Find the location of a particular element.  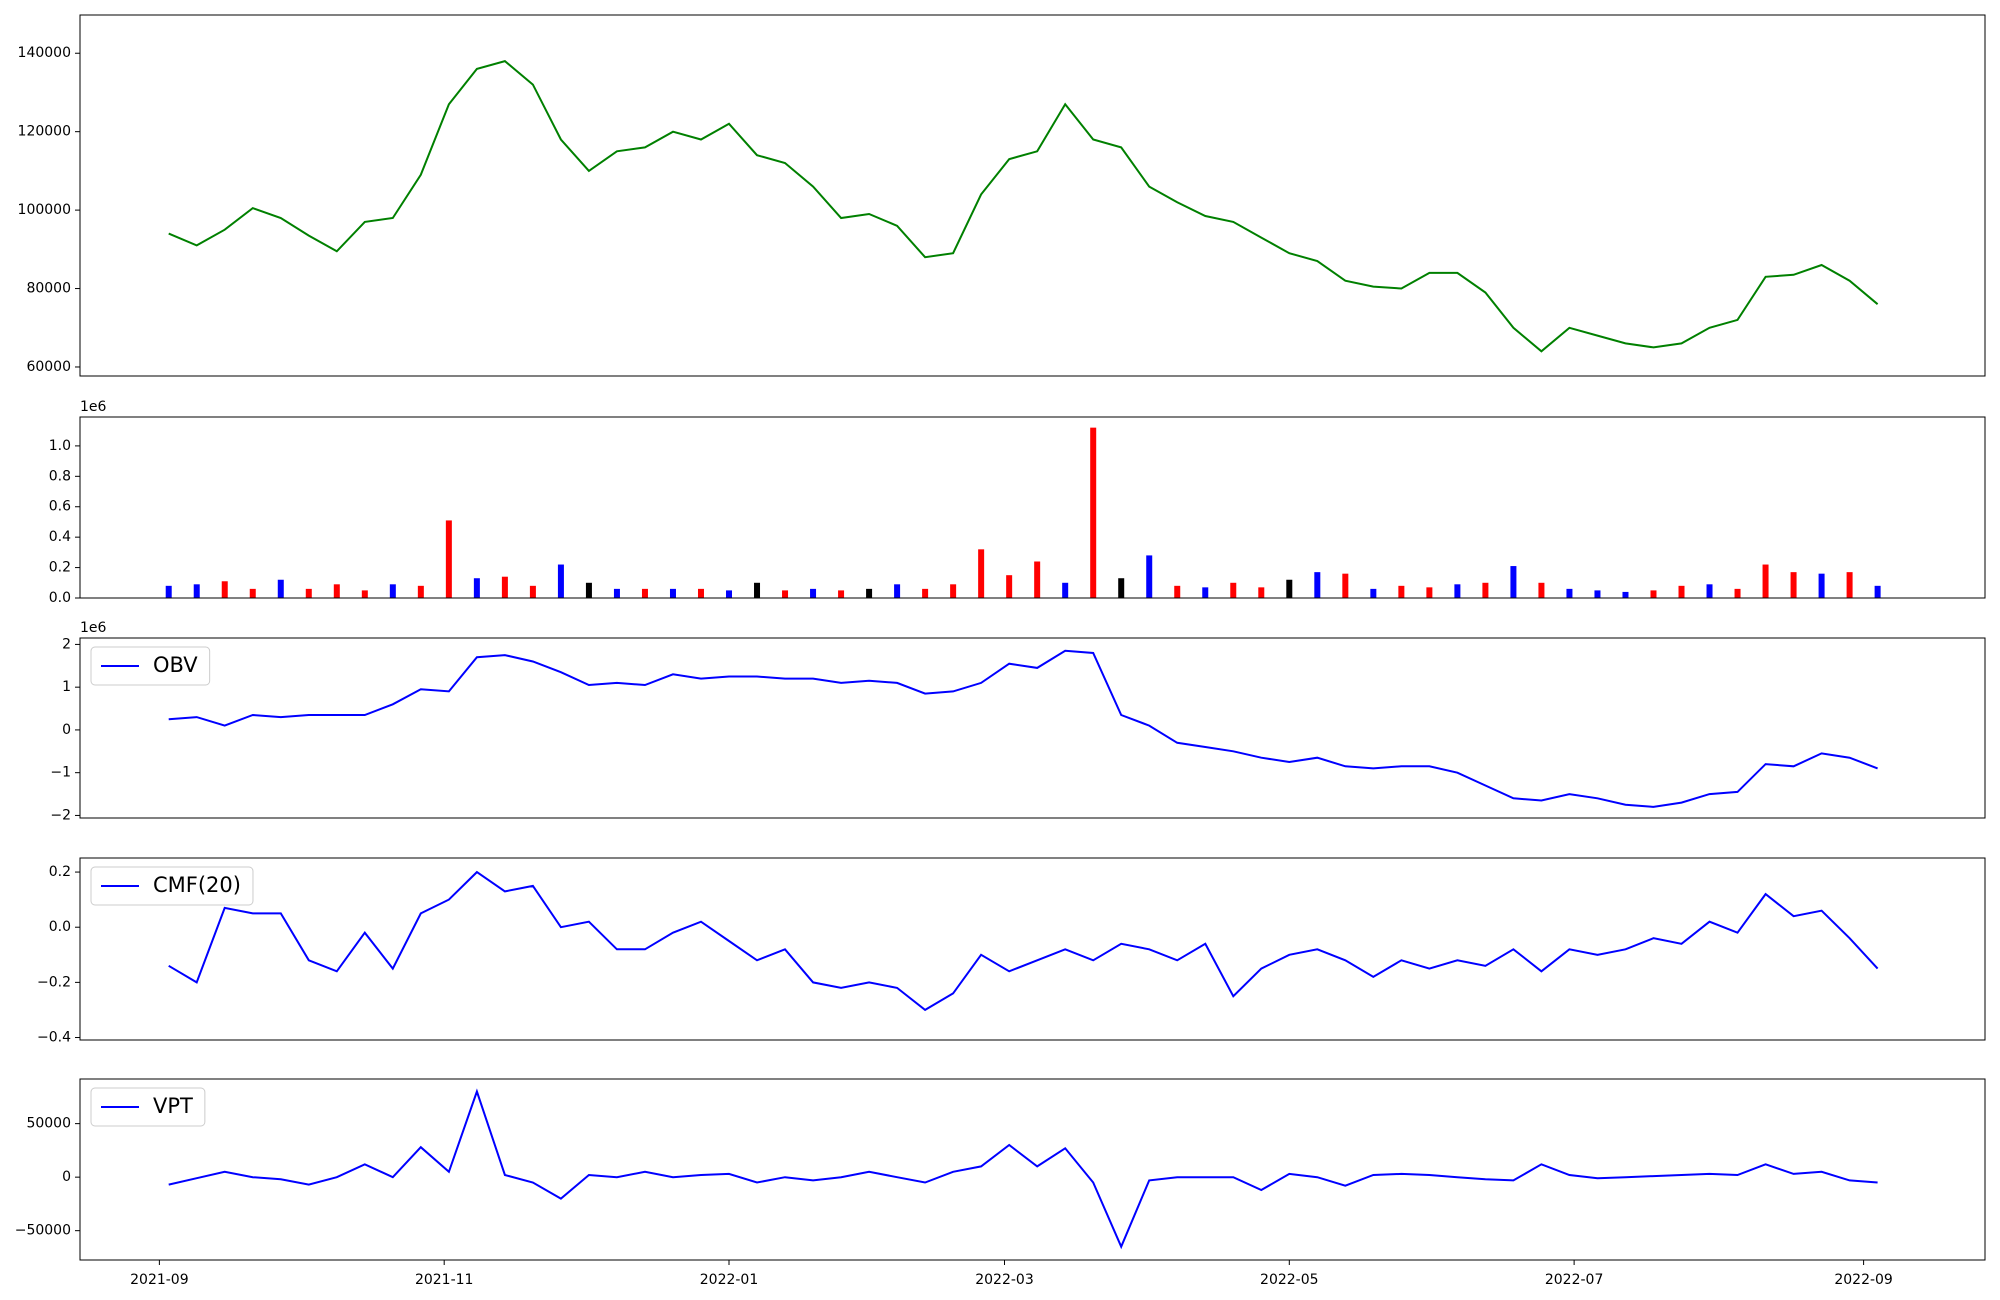

legend-label: CMF(20) is located at coordinates (197, 885).